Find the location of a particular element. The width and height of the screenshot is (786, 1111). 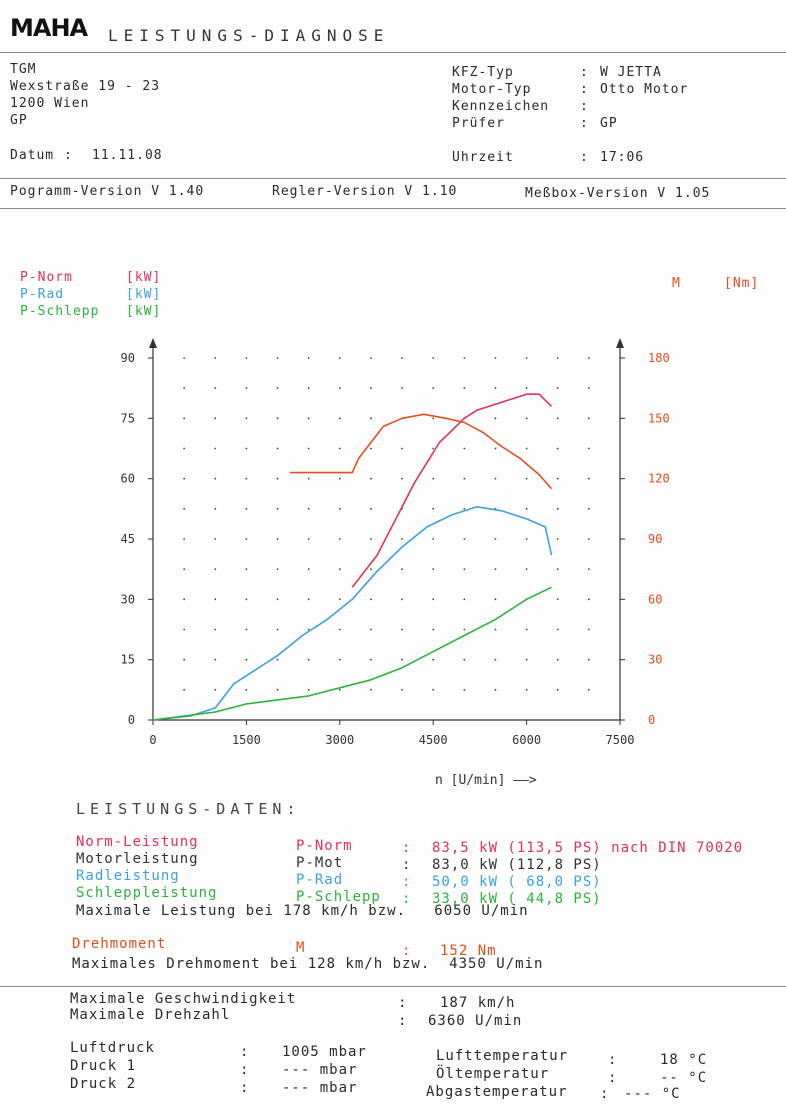

x-tick-label: 1500 is located at coordinates (246, 740).